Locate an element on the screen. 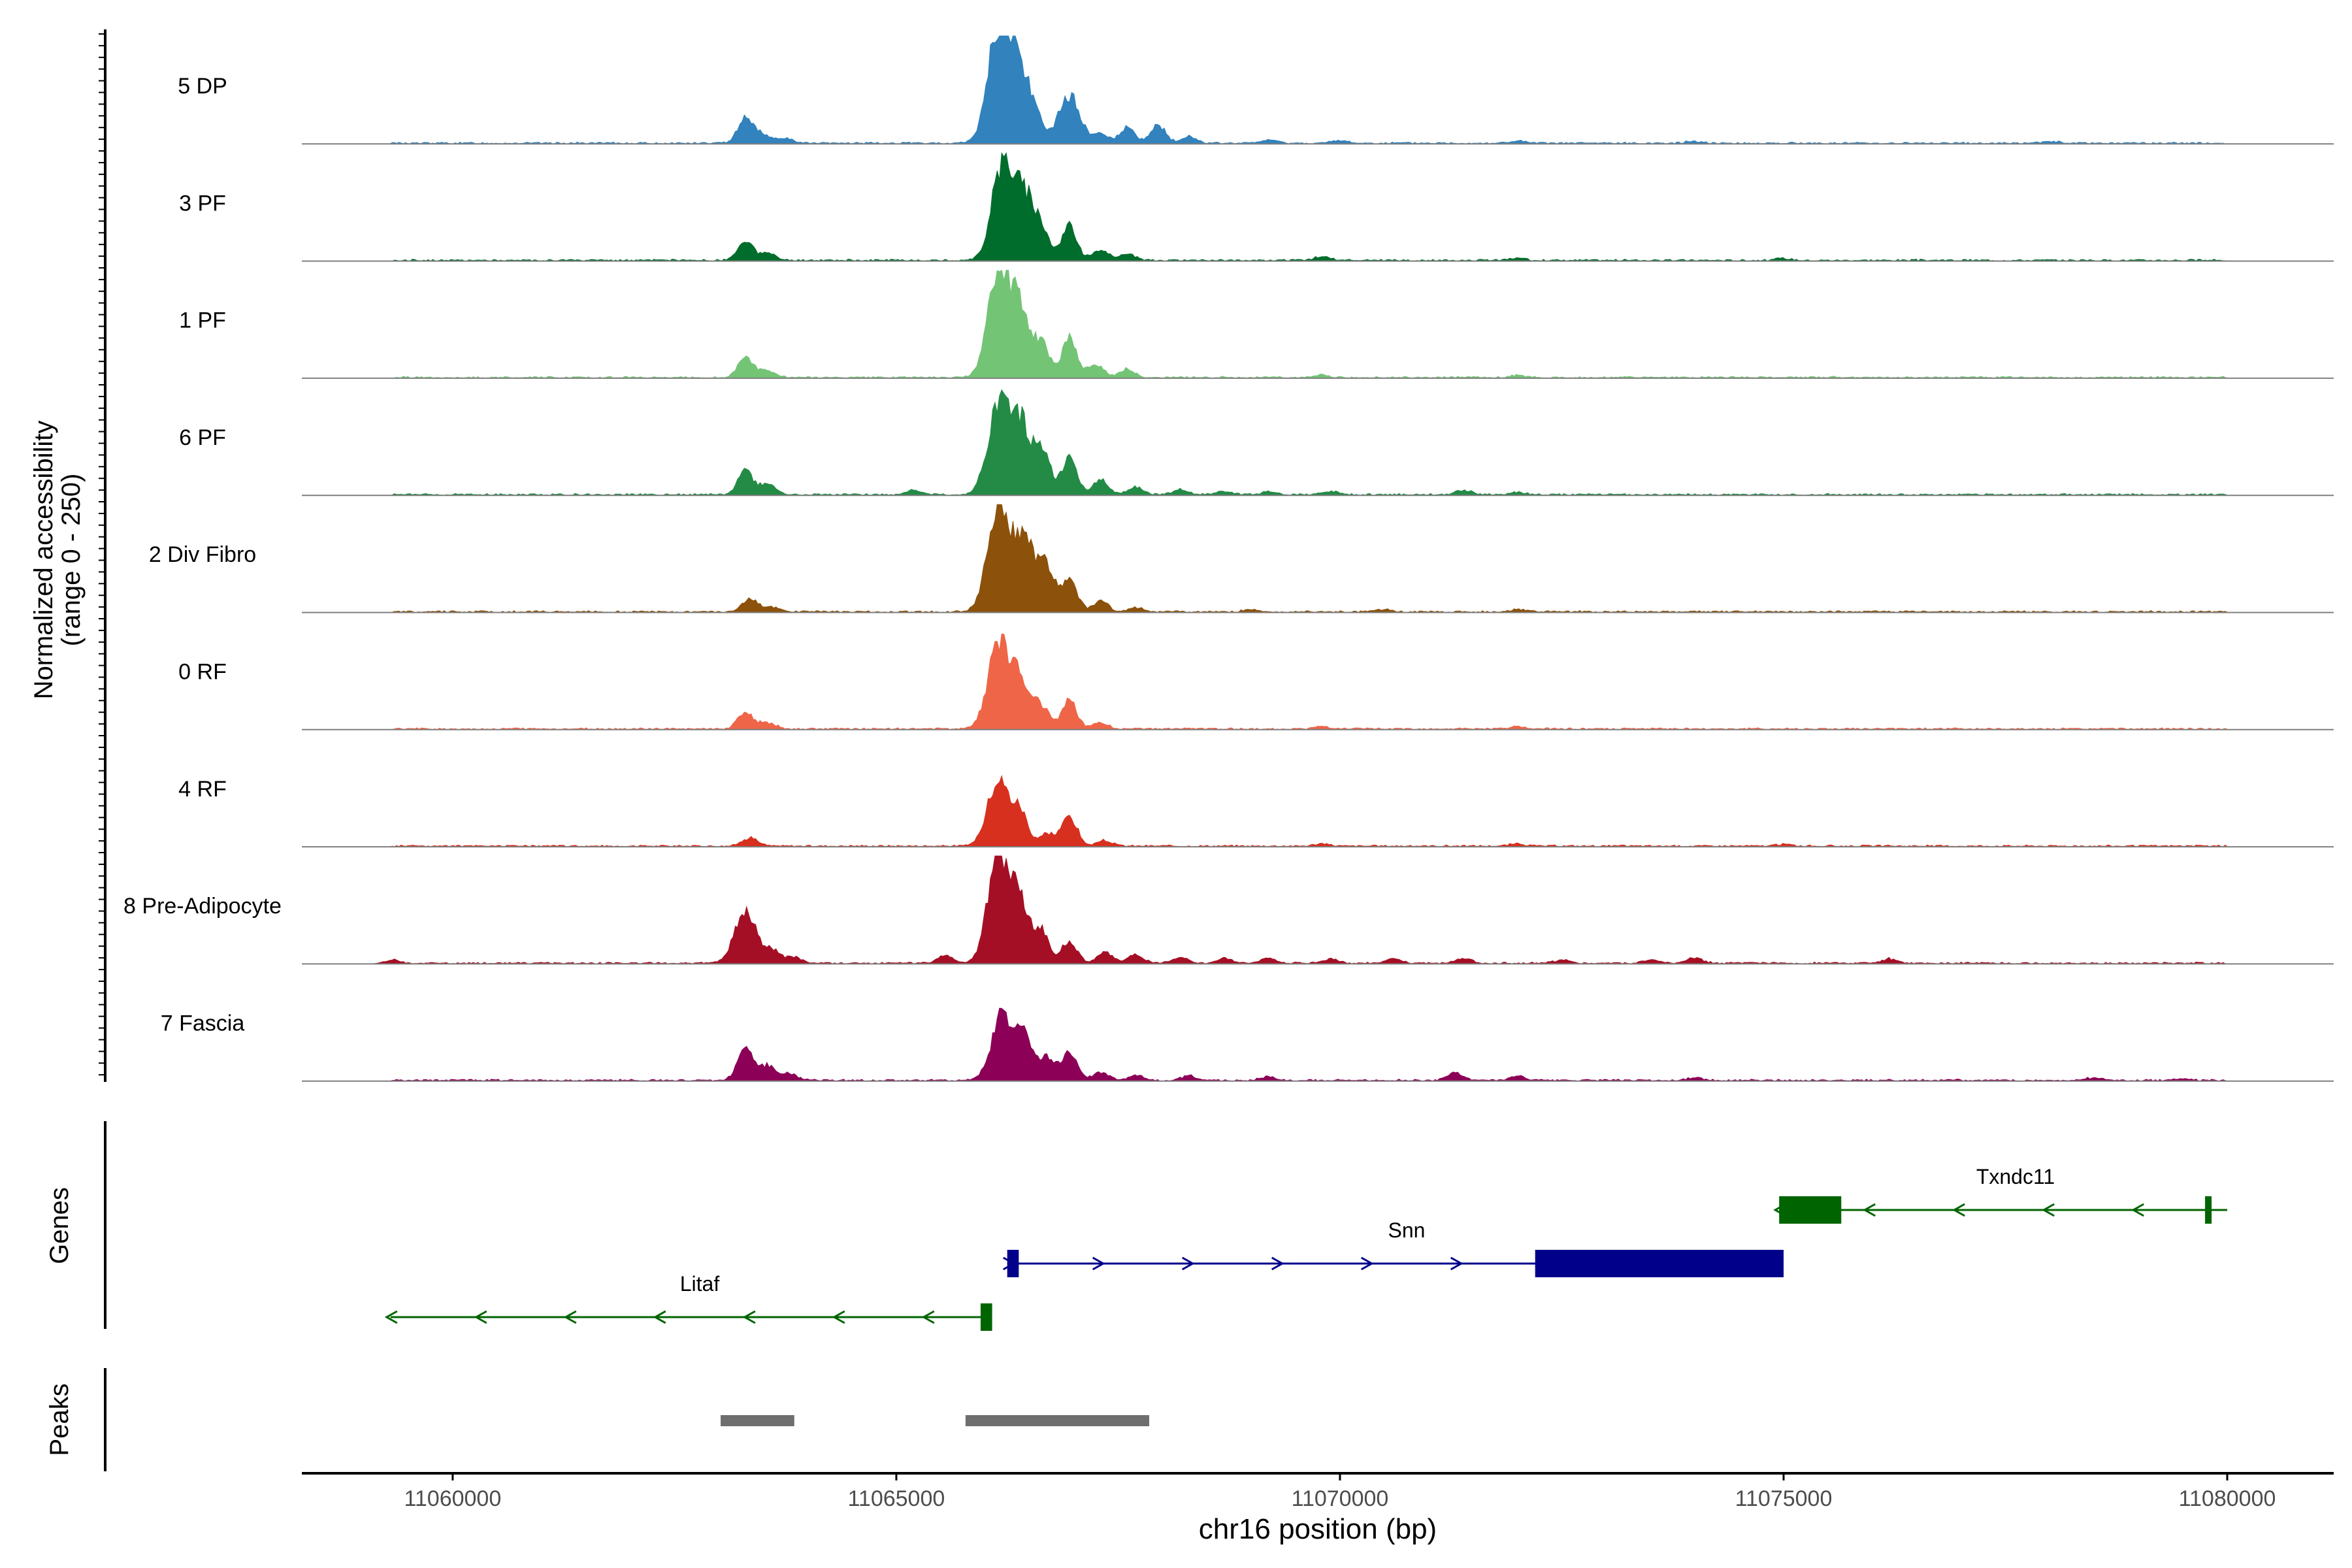 The width and height of the screenshot is (2352, 1568). coverage-track: 2 Div Fibro is located at coordinates (1241, 558).